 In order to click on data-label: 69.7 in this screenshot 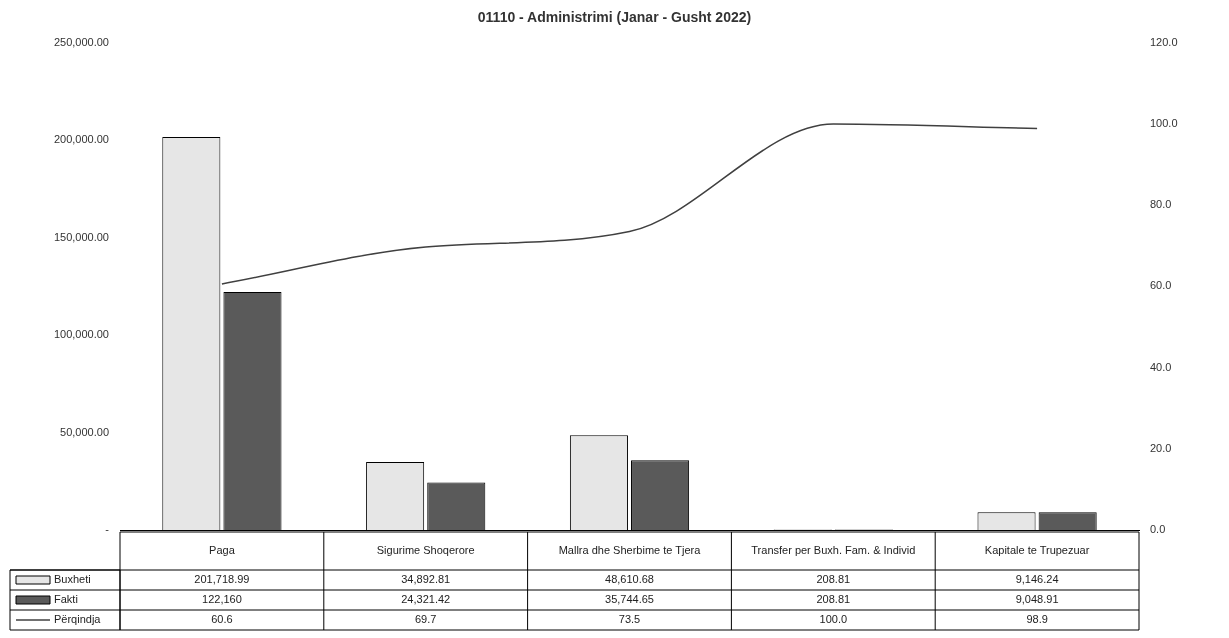, I will do `click(425, 619)`.